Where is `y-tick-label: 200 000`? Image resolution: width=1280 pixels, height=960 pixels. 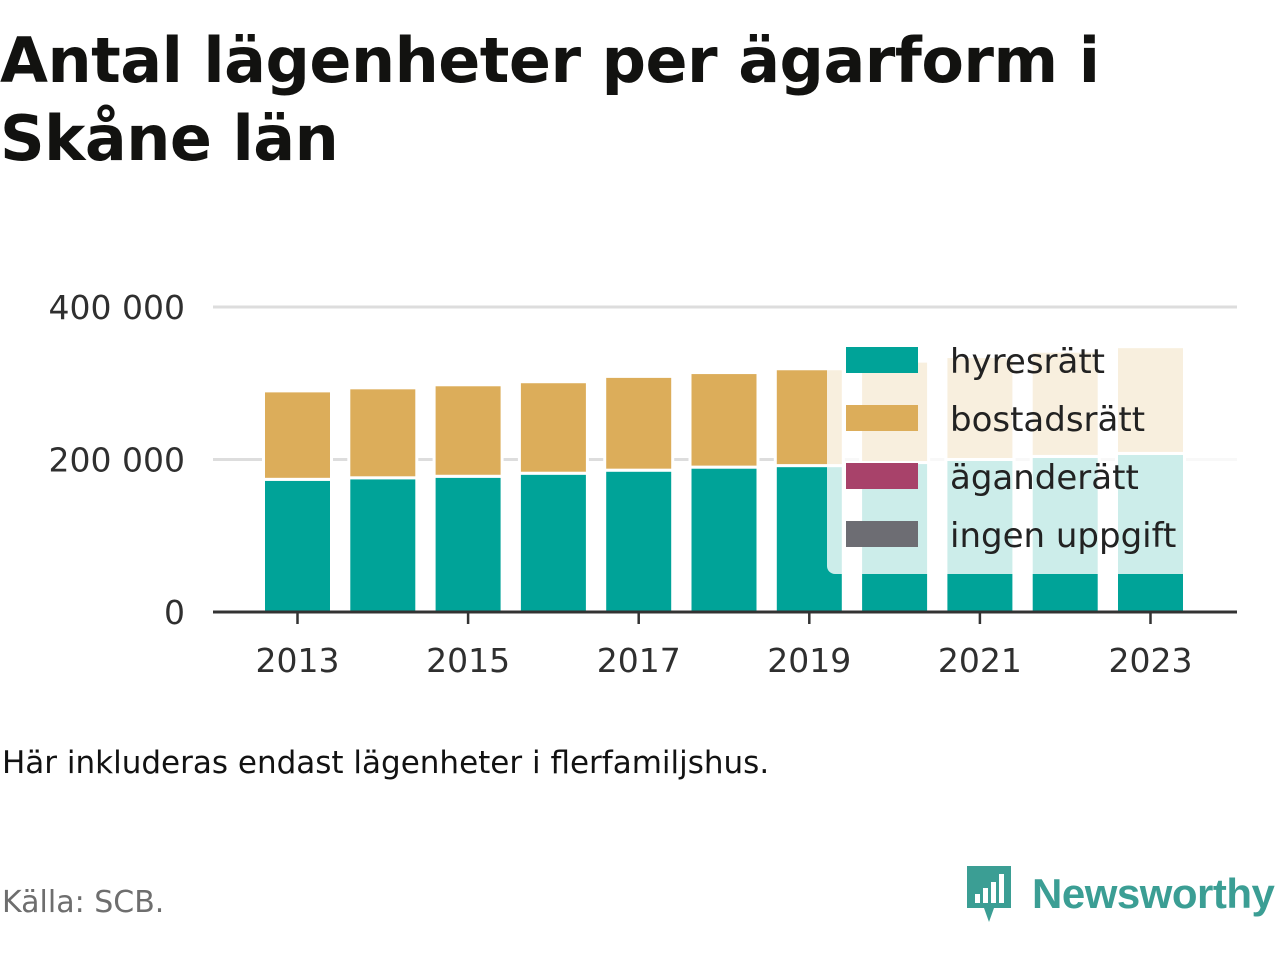
y-tick-label: 200 000 is located at coordinates (117, 460).